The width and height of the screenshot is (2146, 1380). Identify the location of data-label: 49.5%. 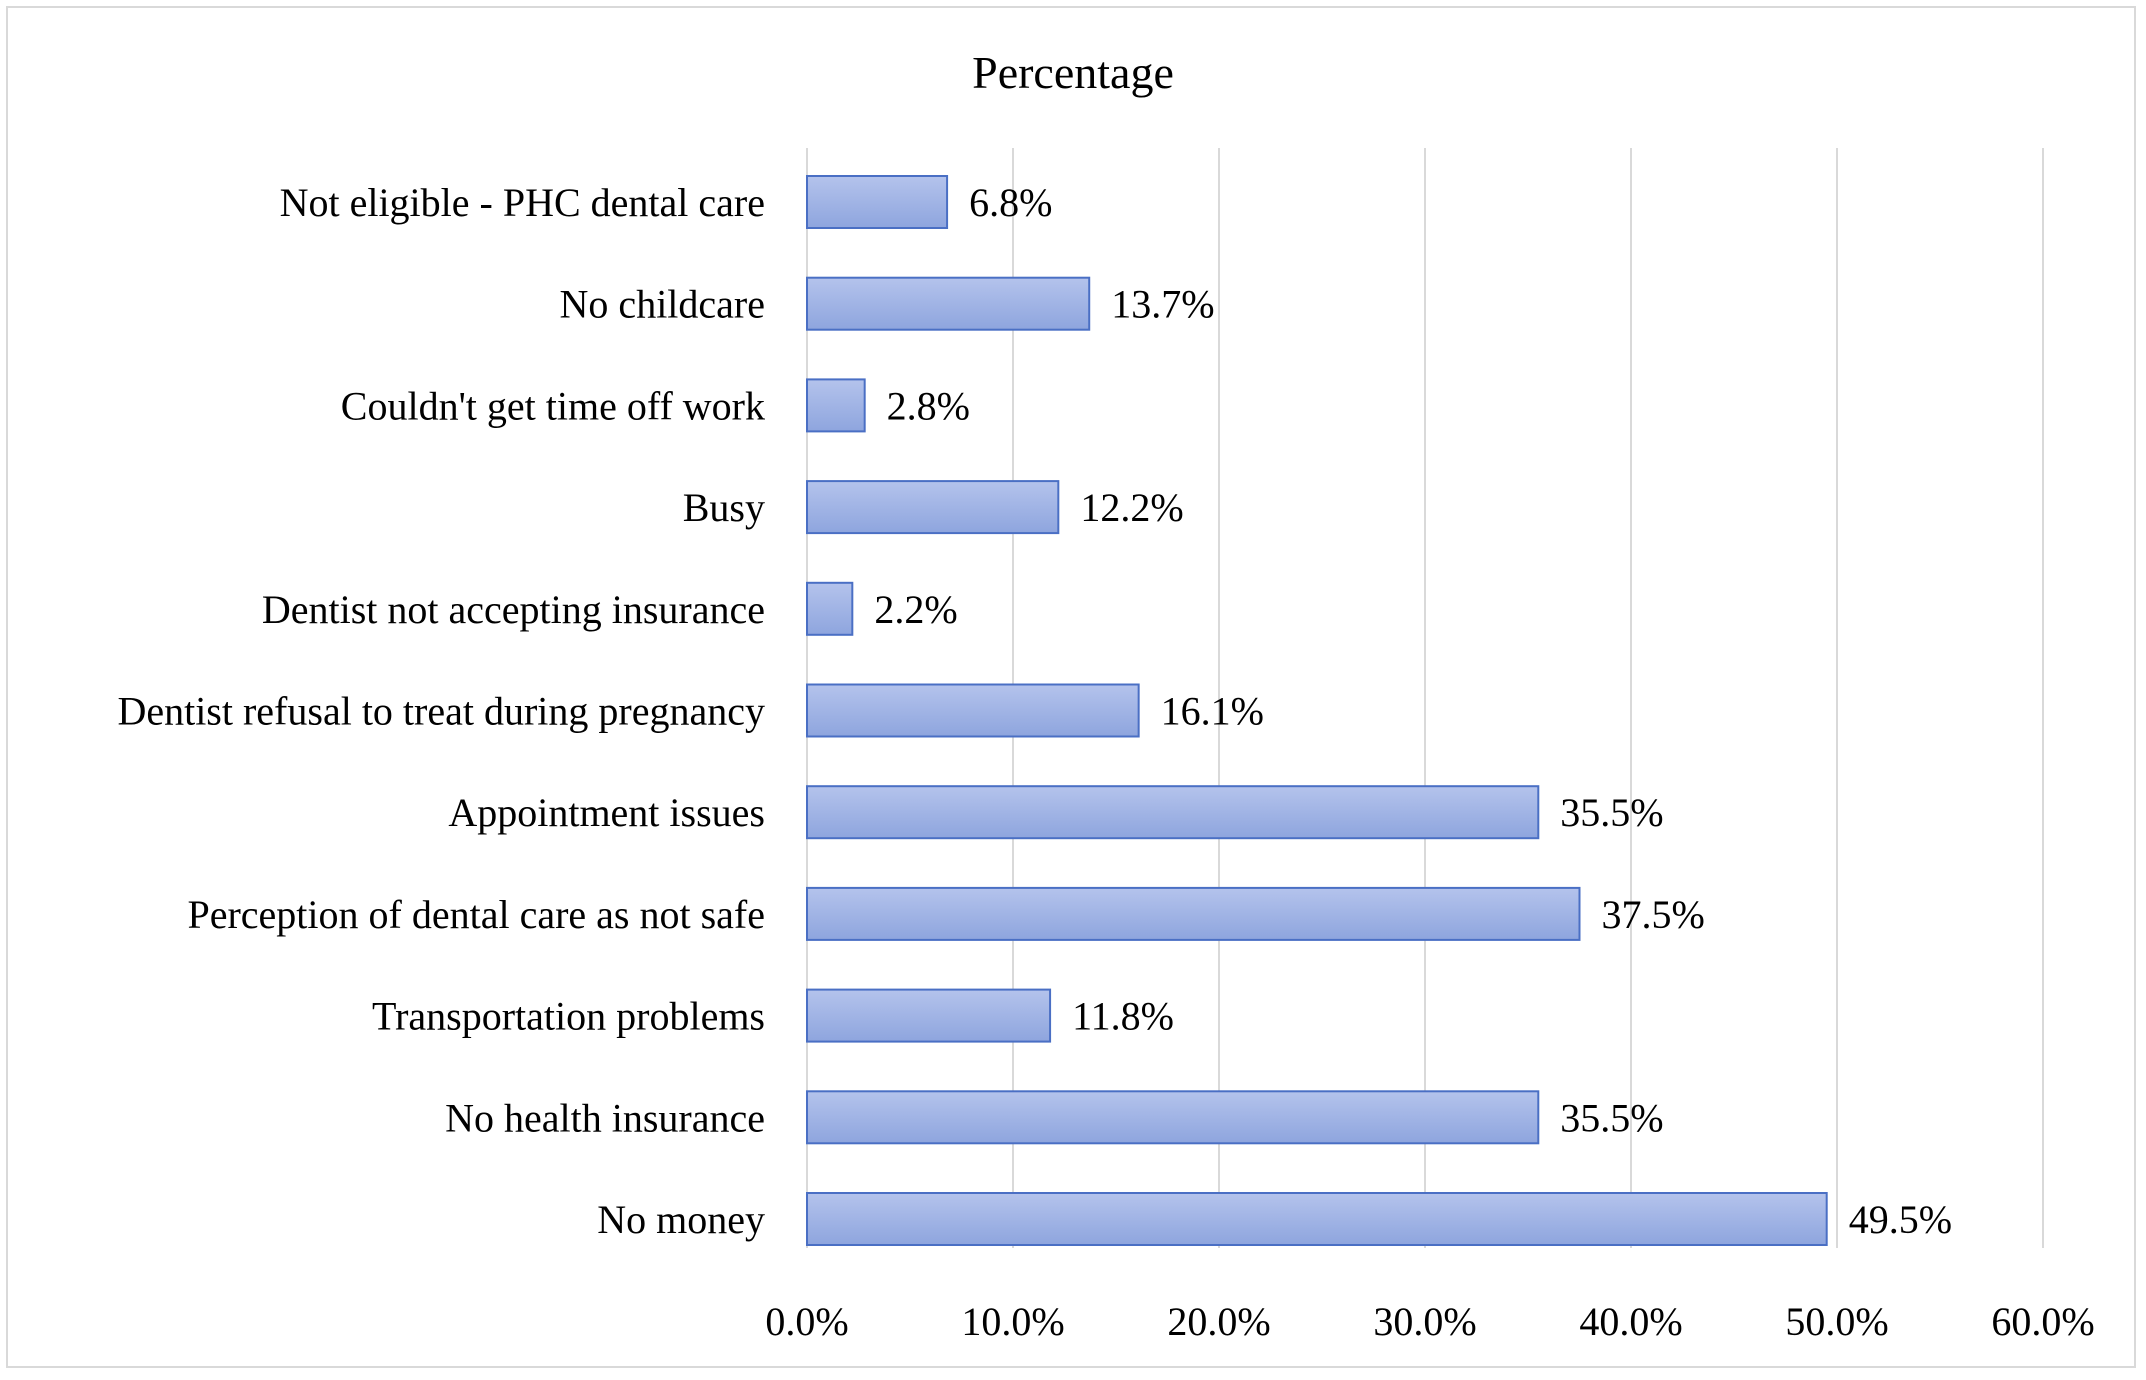
(1900, 1219).